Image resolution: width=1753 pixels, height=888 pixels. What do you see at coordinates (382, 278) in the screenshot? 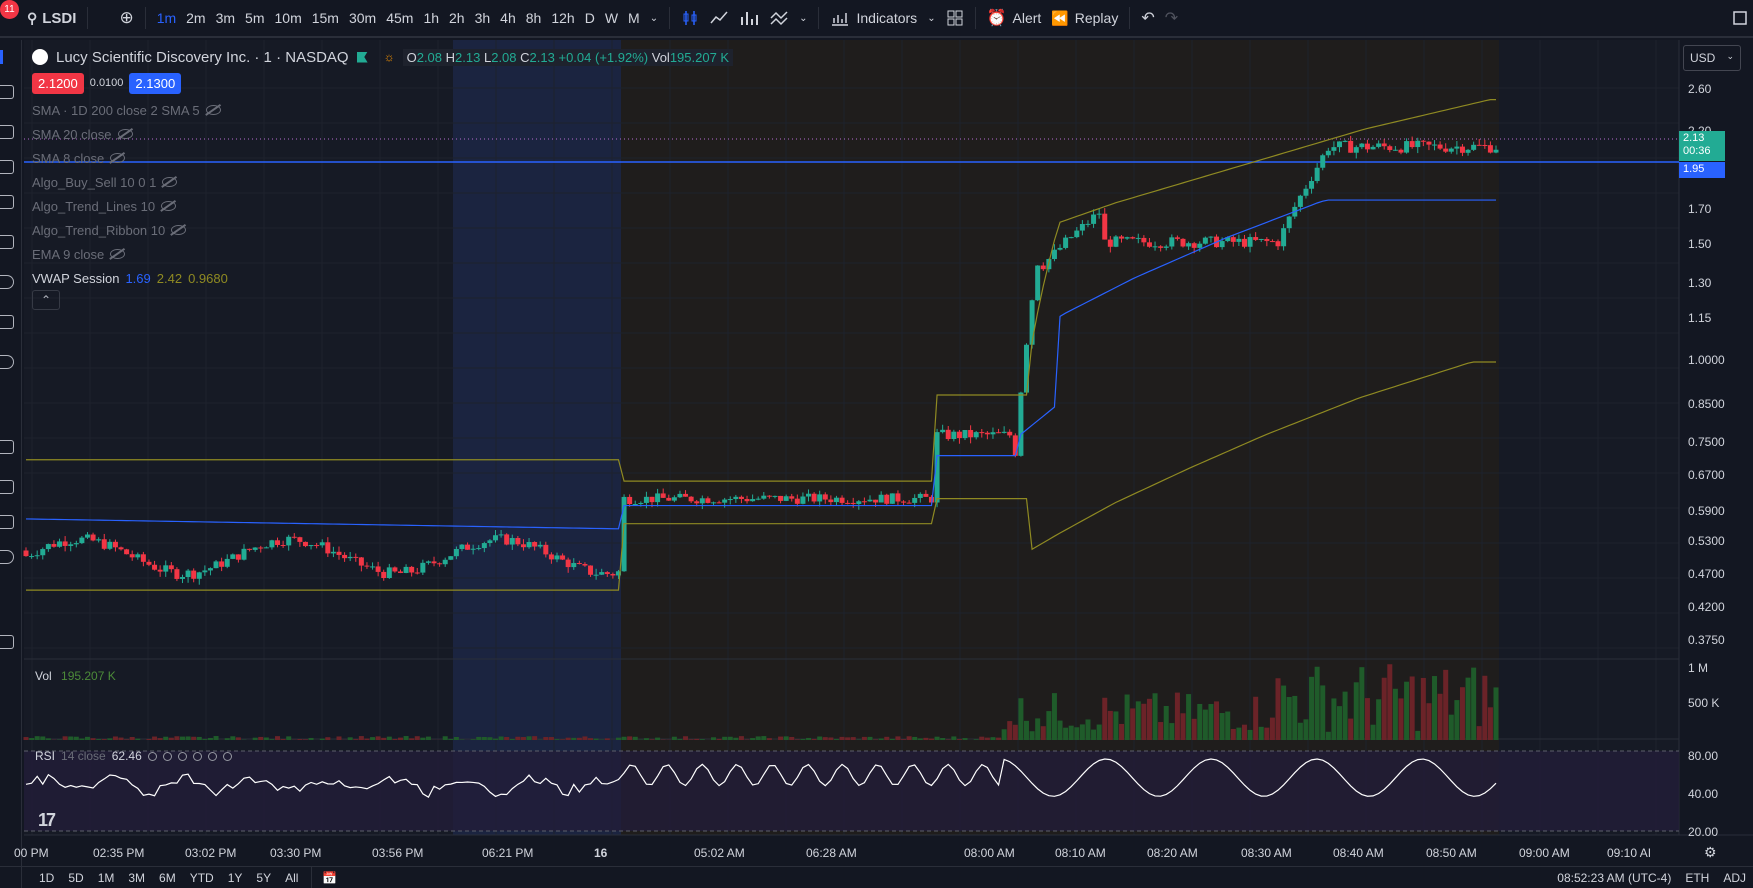
I see `vwap-legend: VWAP Session 1.69 2.42 0.9680` at bounding box center [382, 278].